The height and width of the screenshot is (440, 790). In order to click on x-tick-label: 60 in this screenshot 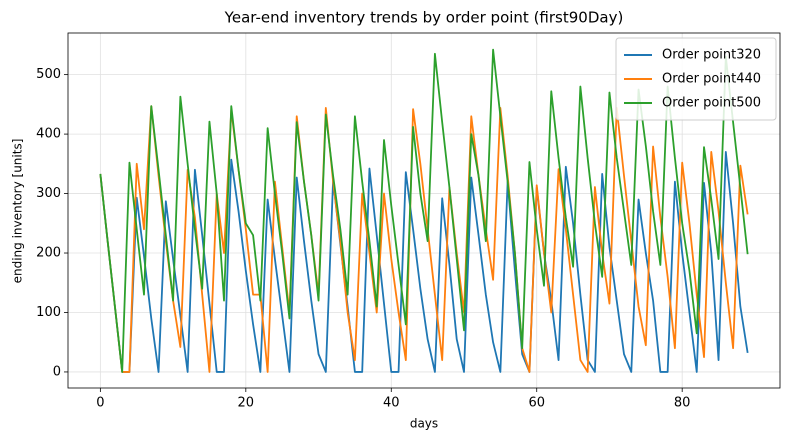, I will do `click(536, 403)`.